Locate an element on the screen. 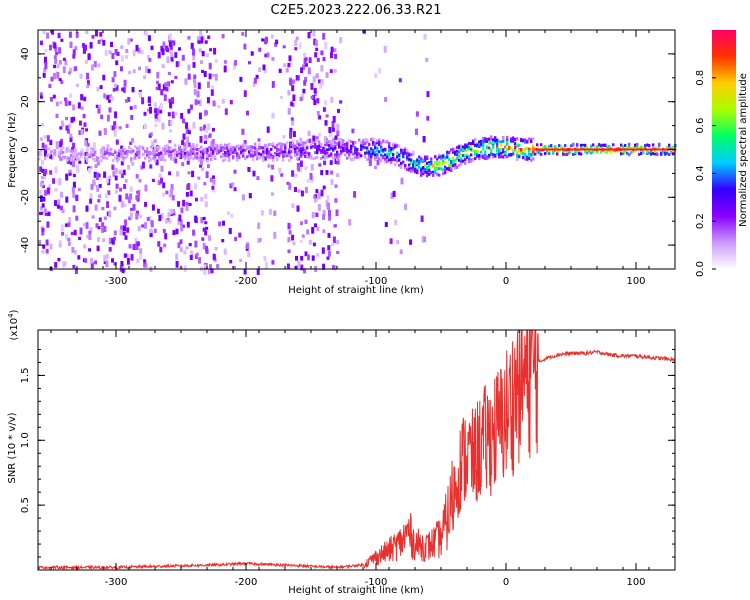 Image resolution: width=750 pixels, height=600 pixels. spectrogram-xtick-label: 100 is located at coordinates (635, 281).